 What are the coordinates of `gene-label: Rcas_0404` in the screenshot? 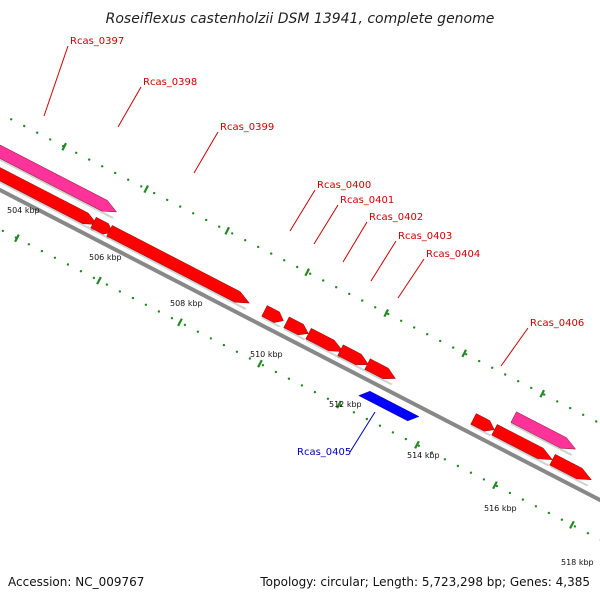 It's located at (453, 254).